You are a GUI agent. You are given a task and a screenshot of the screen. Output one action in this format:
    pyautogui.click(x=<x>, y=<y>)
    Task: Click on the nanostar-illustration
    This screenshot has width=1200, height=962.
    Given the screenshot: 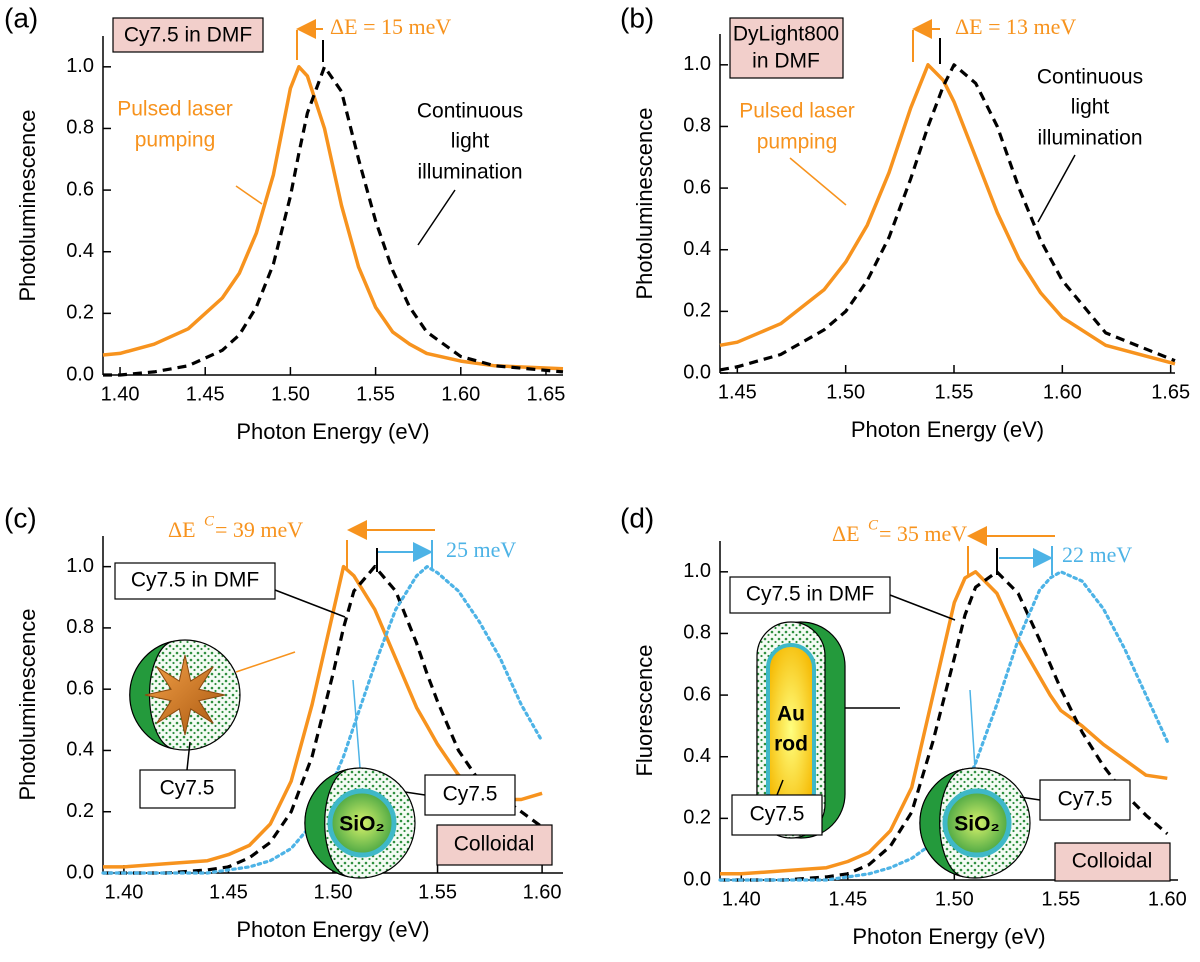 What is the action you would take?
    pyautogui.click(x=185, y=695)
    